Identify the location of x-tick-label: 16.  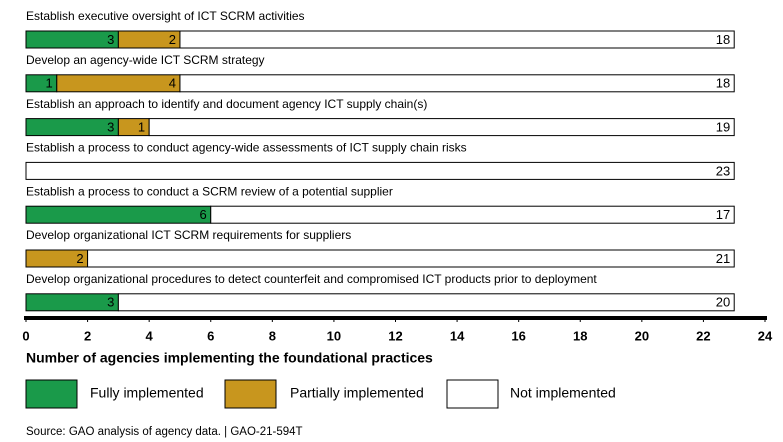
(518, 335).